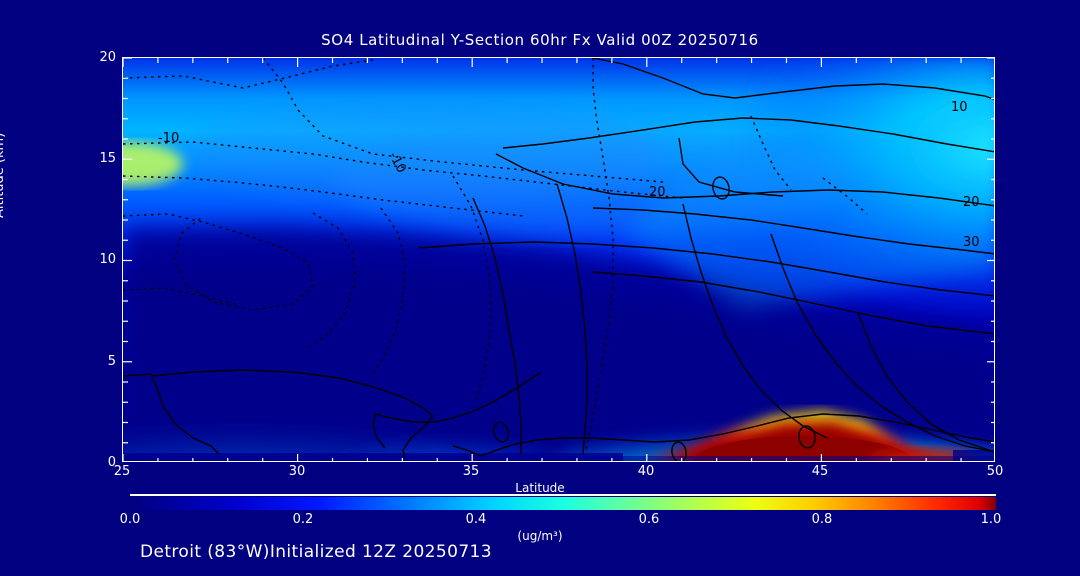 The image size is (1080, 576). I want to click on ytick-label-15: 15, so click(107, 158).